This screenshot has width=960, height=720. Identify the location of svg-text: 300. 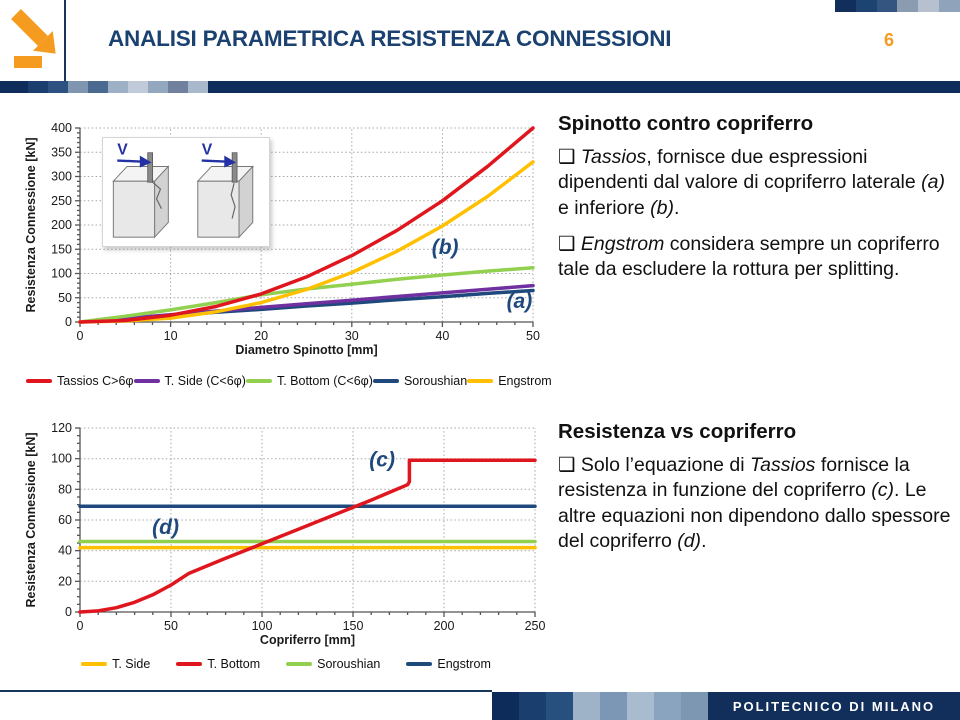
(61, 177).